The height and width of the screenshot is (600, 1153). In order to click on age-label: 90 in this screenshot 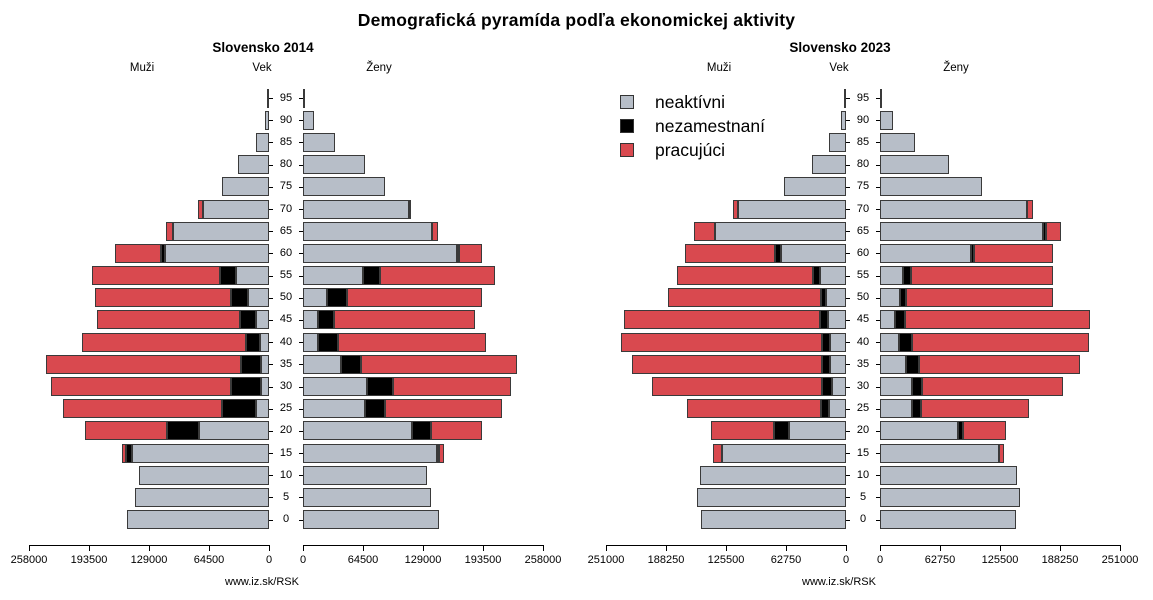, I will do `click(286, 119)`.